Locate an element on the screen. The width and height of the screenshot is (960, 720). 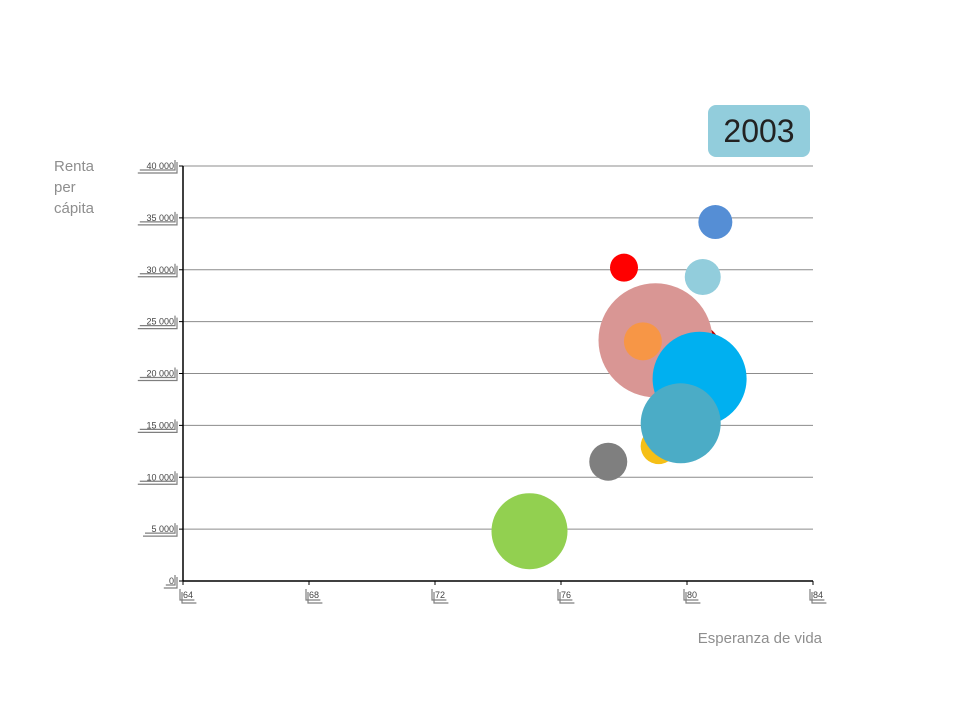
x-tick-label: 72 is located at coordinates (440, 595).